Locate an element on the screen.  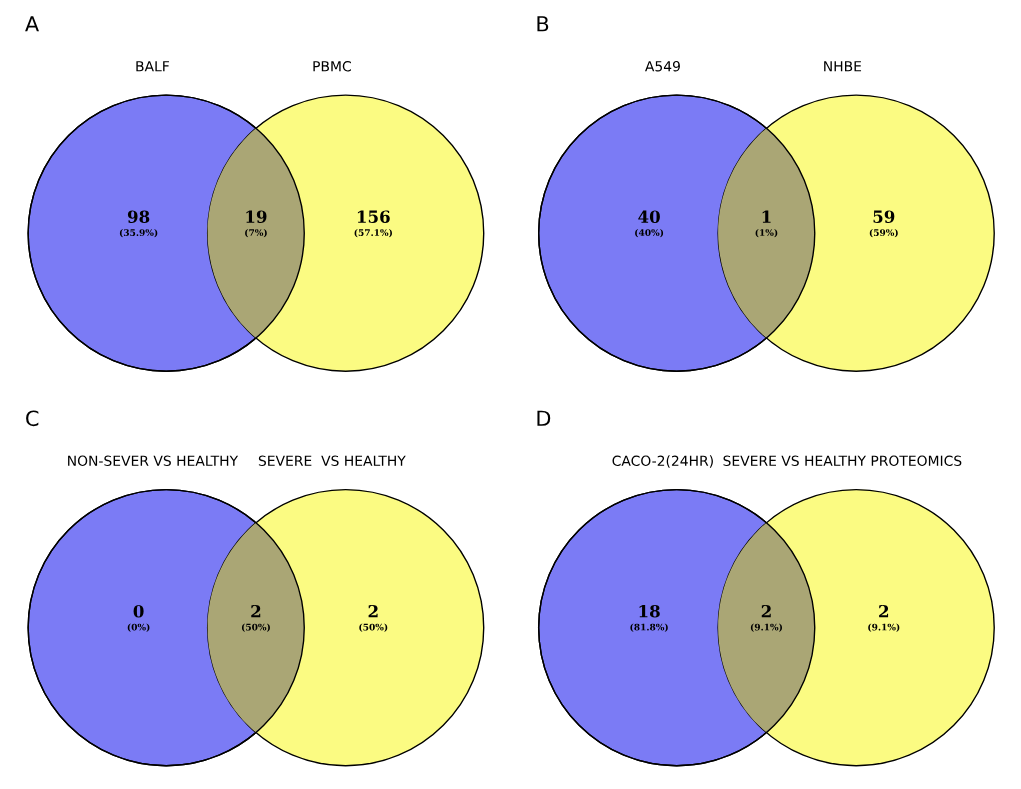
data-label: 1 is located at coordinates (766, 216).